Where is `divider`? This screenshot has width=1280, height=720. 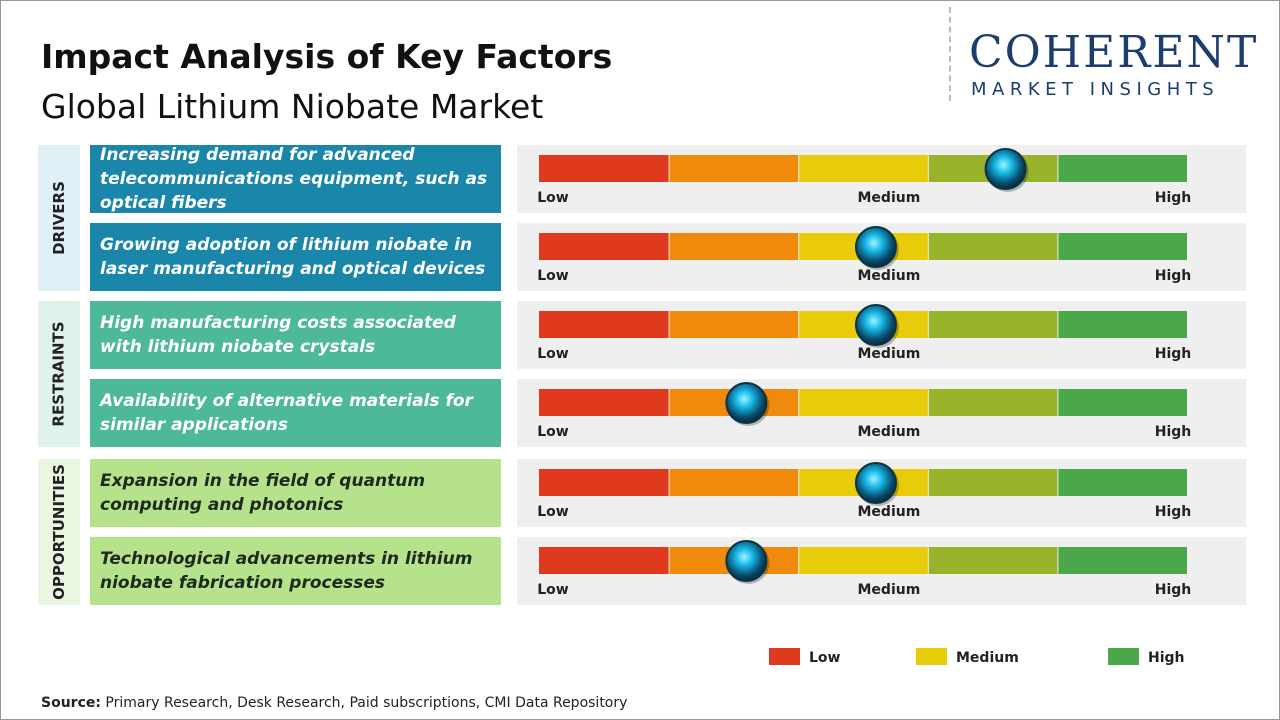
divider is located at coordinates (950, 54).